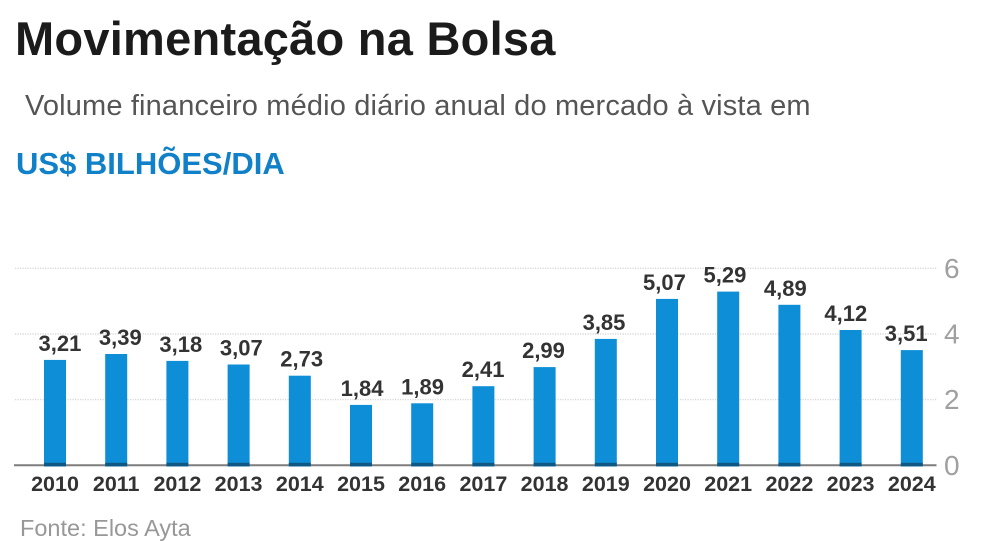  Describe the element at coordinates (177, 484) in the screenshot. I see `svg-text: 2012` at that location.